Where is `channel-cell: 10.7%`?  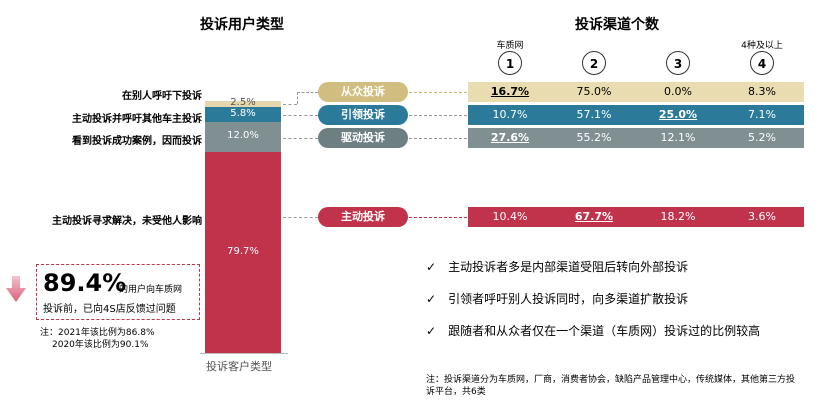 channel-cell: 10.7% is located at coordinates (510, 114).